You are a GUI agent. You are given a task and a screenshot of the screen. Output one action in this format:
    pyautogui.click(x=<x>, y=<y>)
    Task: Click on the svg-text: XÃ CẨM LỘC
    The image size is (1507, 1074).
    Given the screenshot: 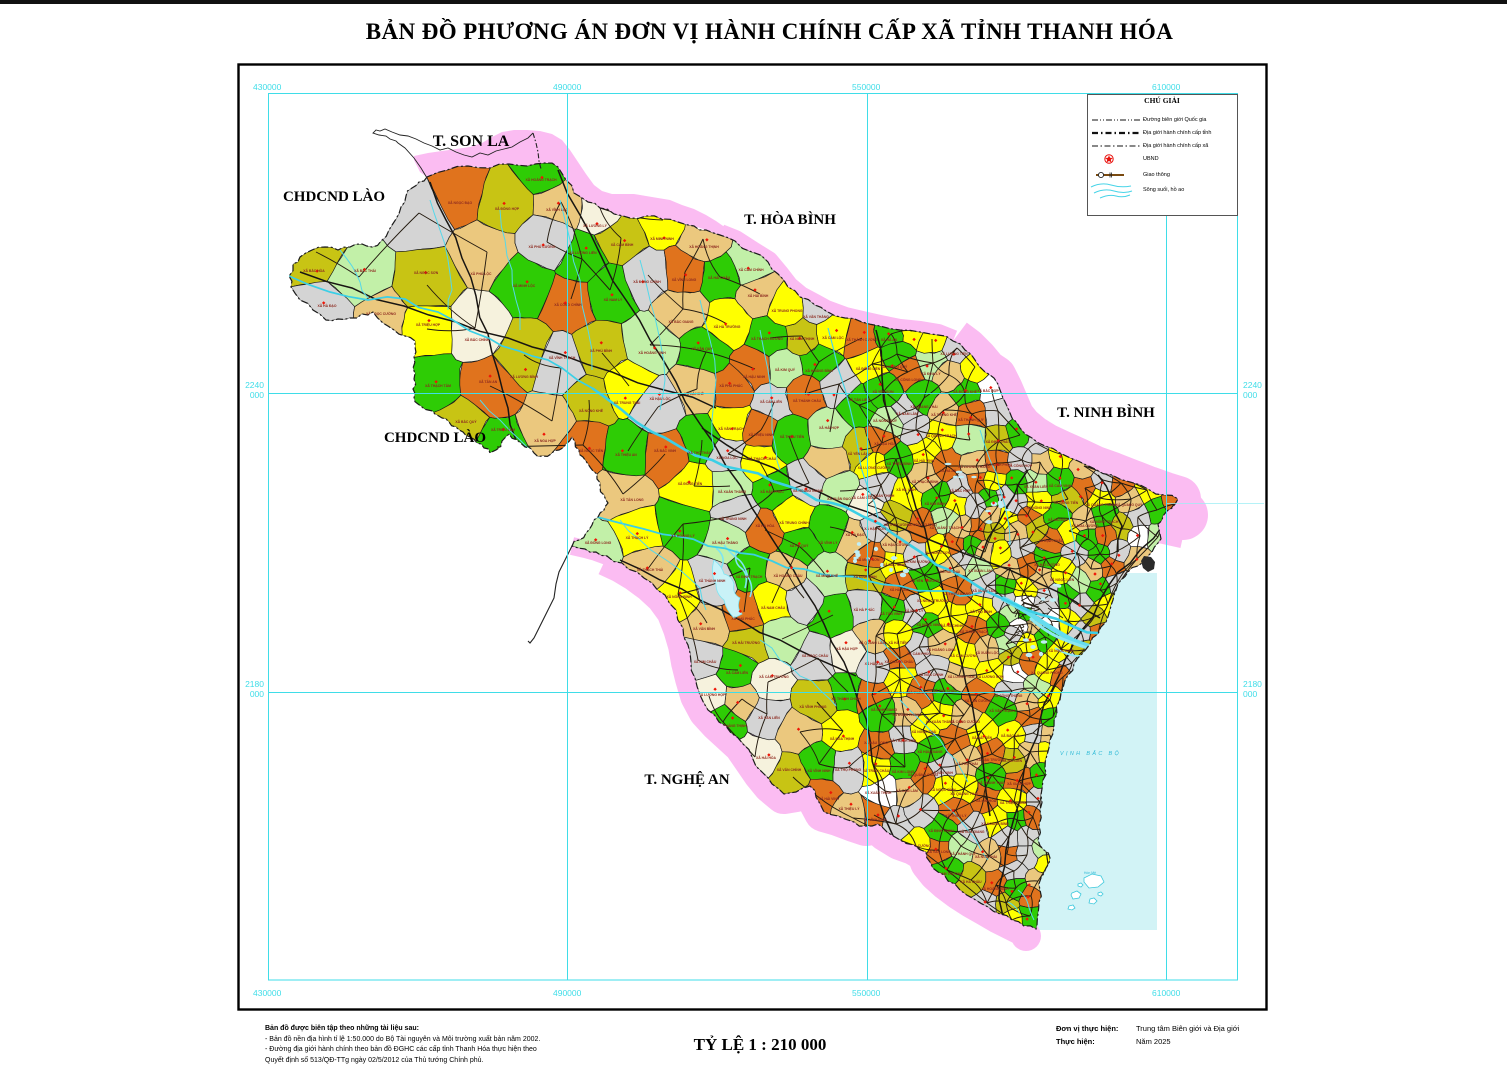 What is the action you would take?
    pyautogui.click(x=833, y=337)
    